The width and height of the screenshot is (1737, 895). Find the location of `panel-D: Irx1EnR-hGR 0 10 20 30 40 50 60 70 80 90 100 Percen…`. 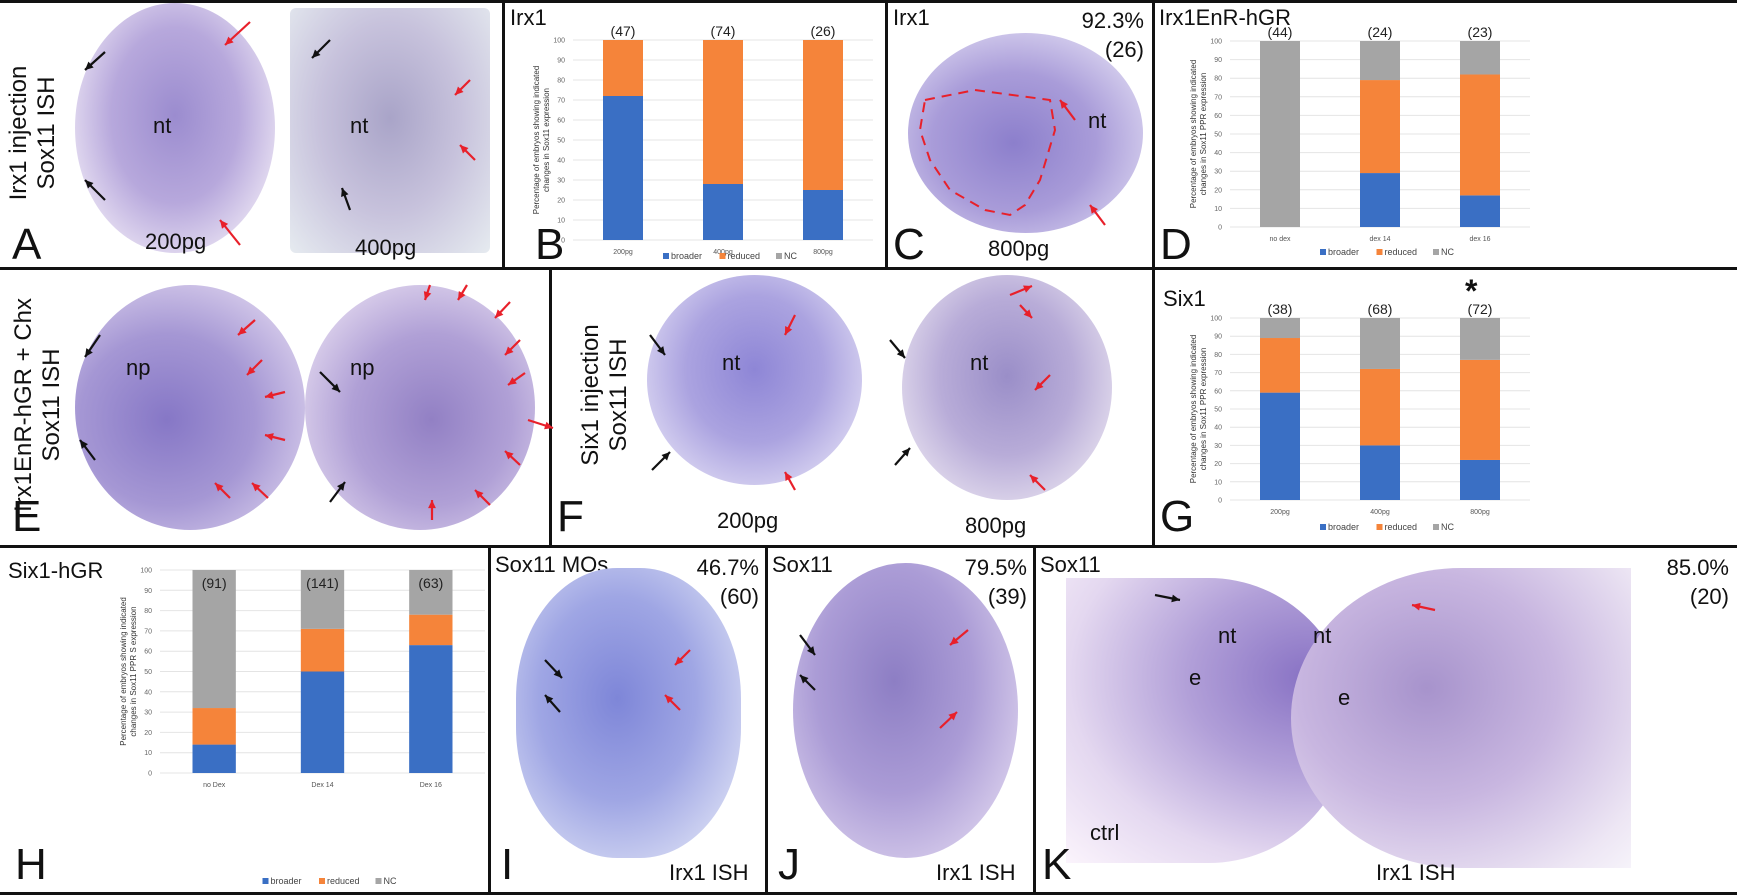

panel-D: Irx1EnR-hGR 0 10 20 30 40 50 60 70 80 90 100 Percen… is located at coordinates (1446, 135).